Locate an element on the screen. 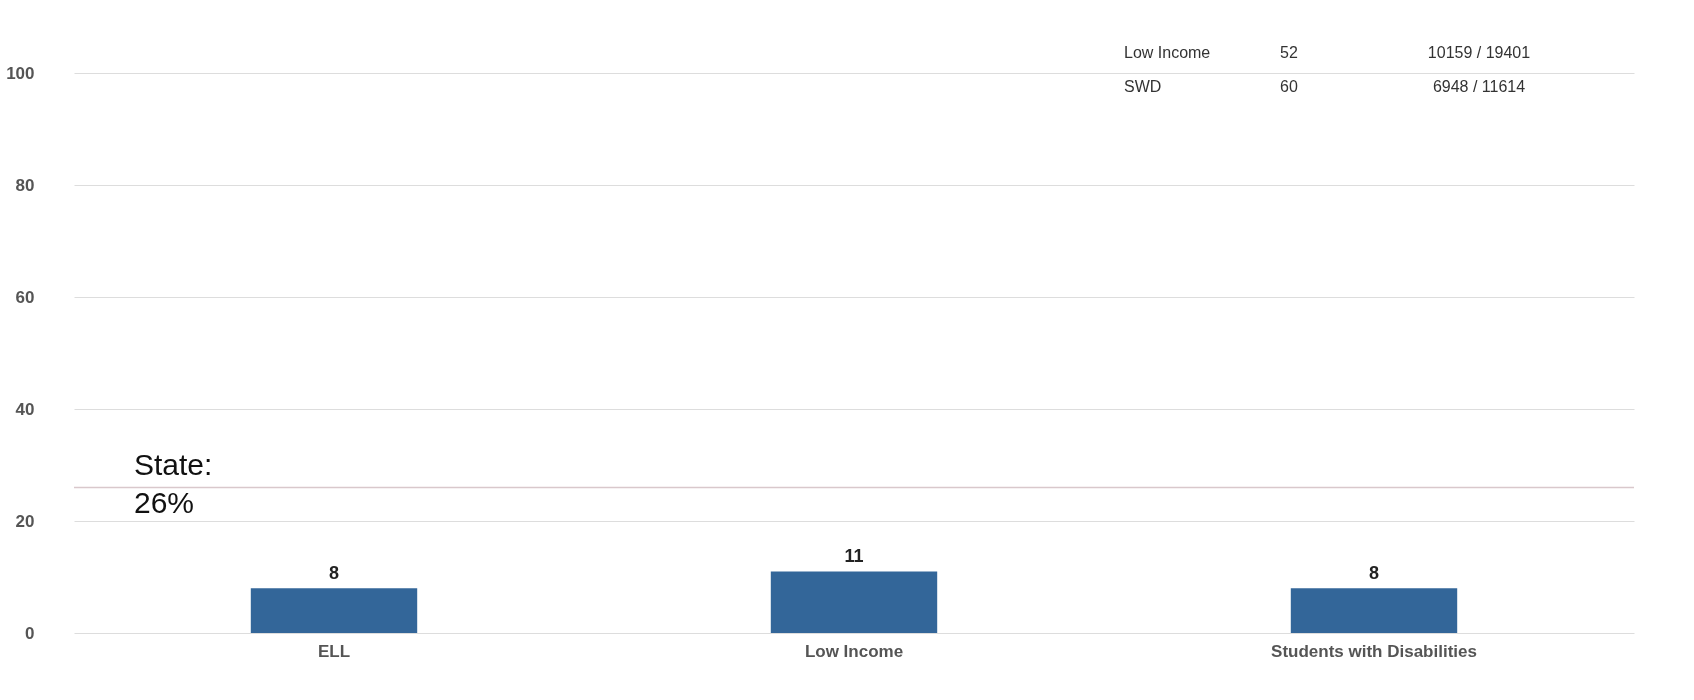  ref-line-label: State: 26% is located at coordinates (173, 484).